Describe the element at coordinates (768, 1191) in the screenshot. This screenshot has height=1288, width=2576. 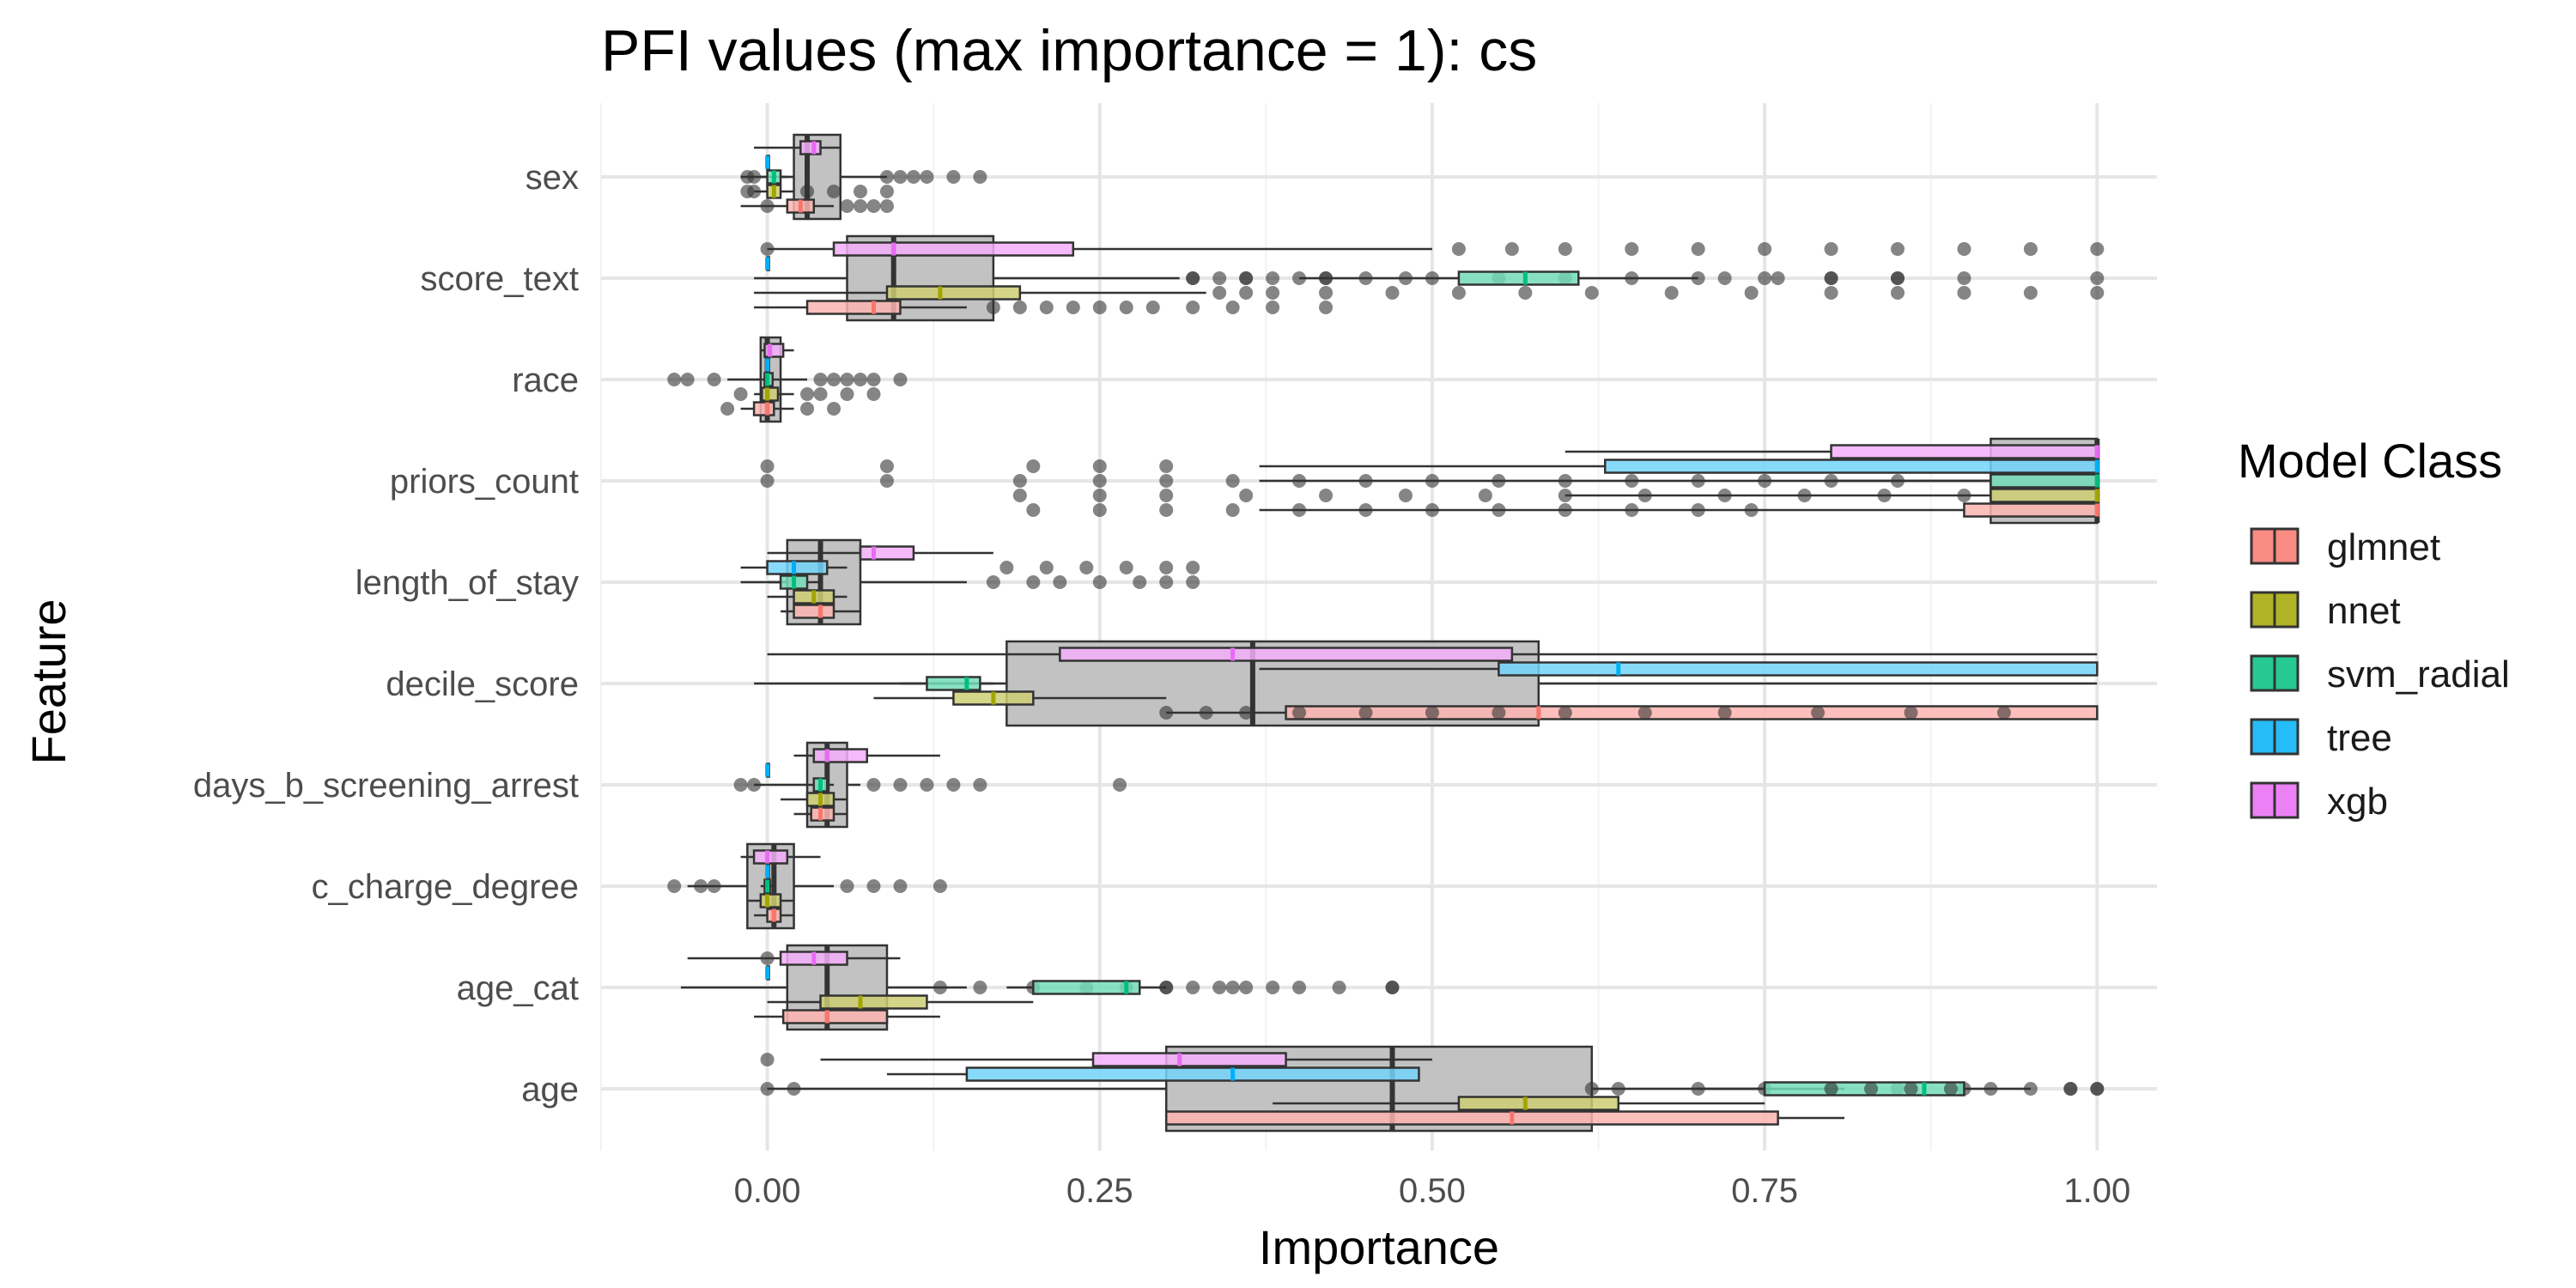
I see `x-tick-label: 0.00` at that location.